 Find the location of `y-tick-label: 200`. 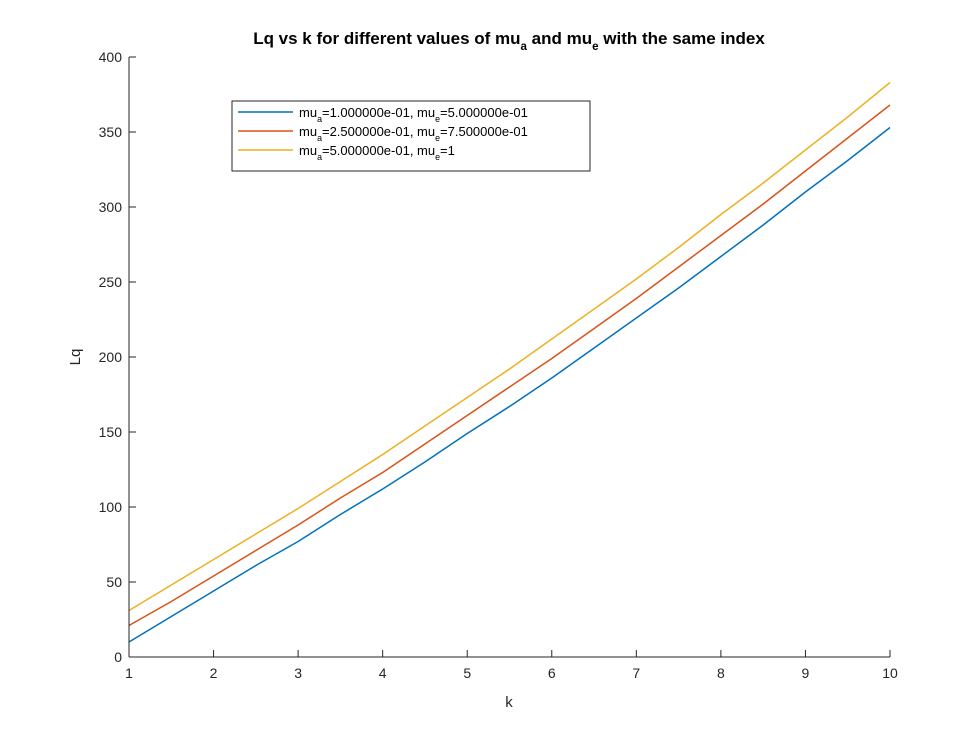

y-tick-label: 200 is located at coordinates (111, 357).